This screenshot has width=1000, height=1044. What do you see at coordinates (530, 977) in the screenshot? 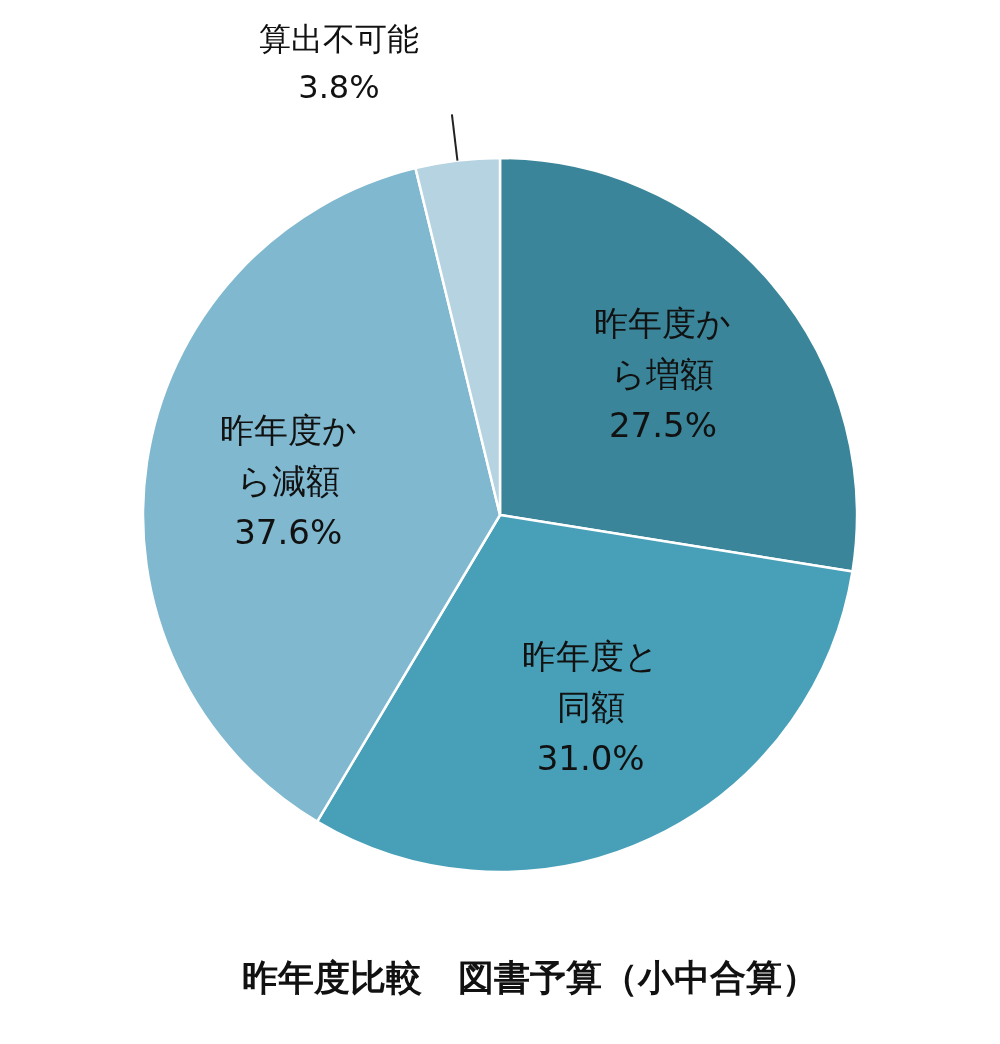
I see `title: 昨年度比較 図書予算（小中合算）` at bounding box center [530, 977].